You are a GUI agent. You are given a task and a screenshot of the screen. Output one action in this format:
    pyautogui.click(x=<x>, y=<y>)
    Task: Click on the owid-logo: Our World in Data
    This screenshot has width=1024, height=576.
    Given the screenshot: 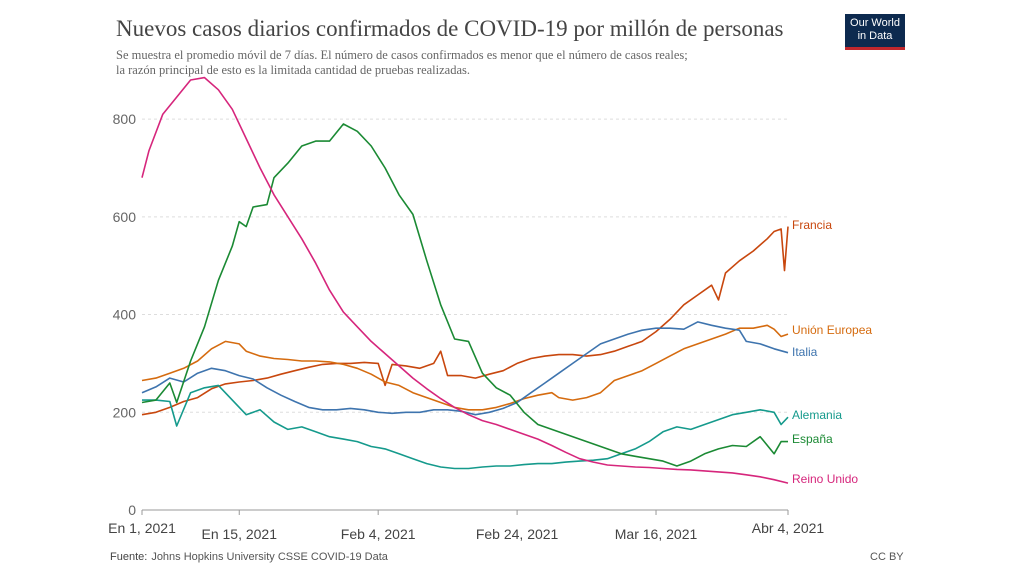 What is the action you would take?
    pyautogui.click(x=875, y=32)
    